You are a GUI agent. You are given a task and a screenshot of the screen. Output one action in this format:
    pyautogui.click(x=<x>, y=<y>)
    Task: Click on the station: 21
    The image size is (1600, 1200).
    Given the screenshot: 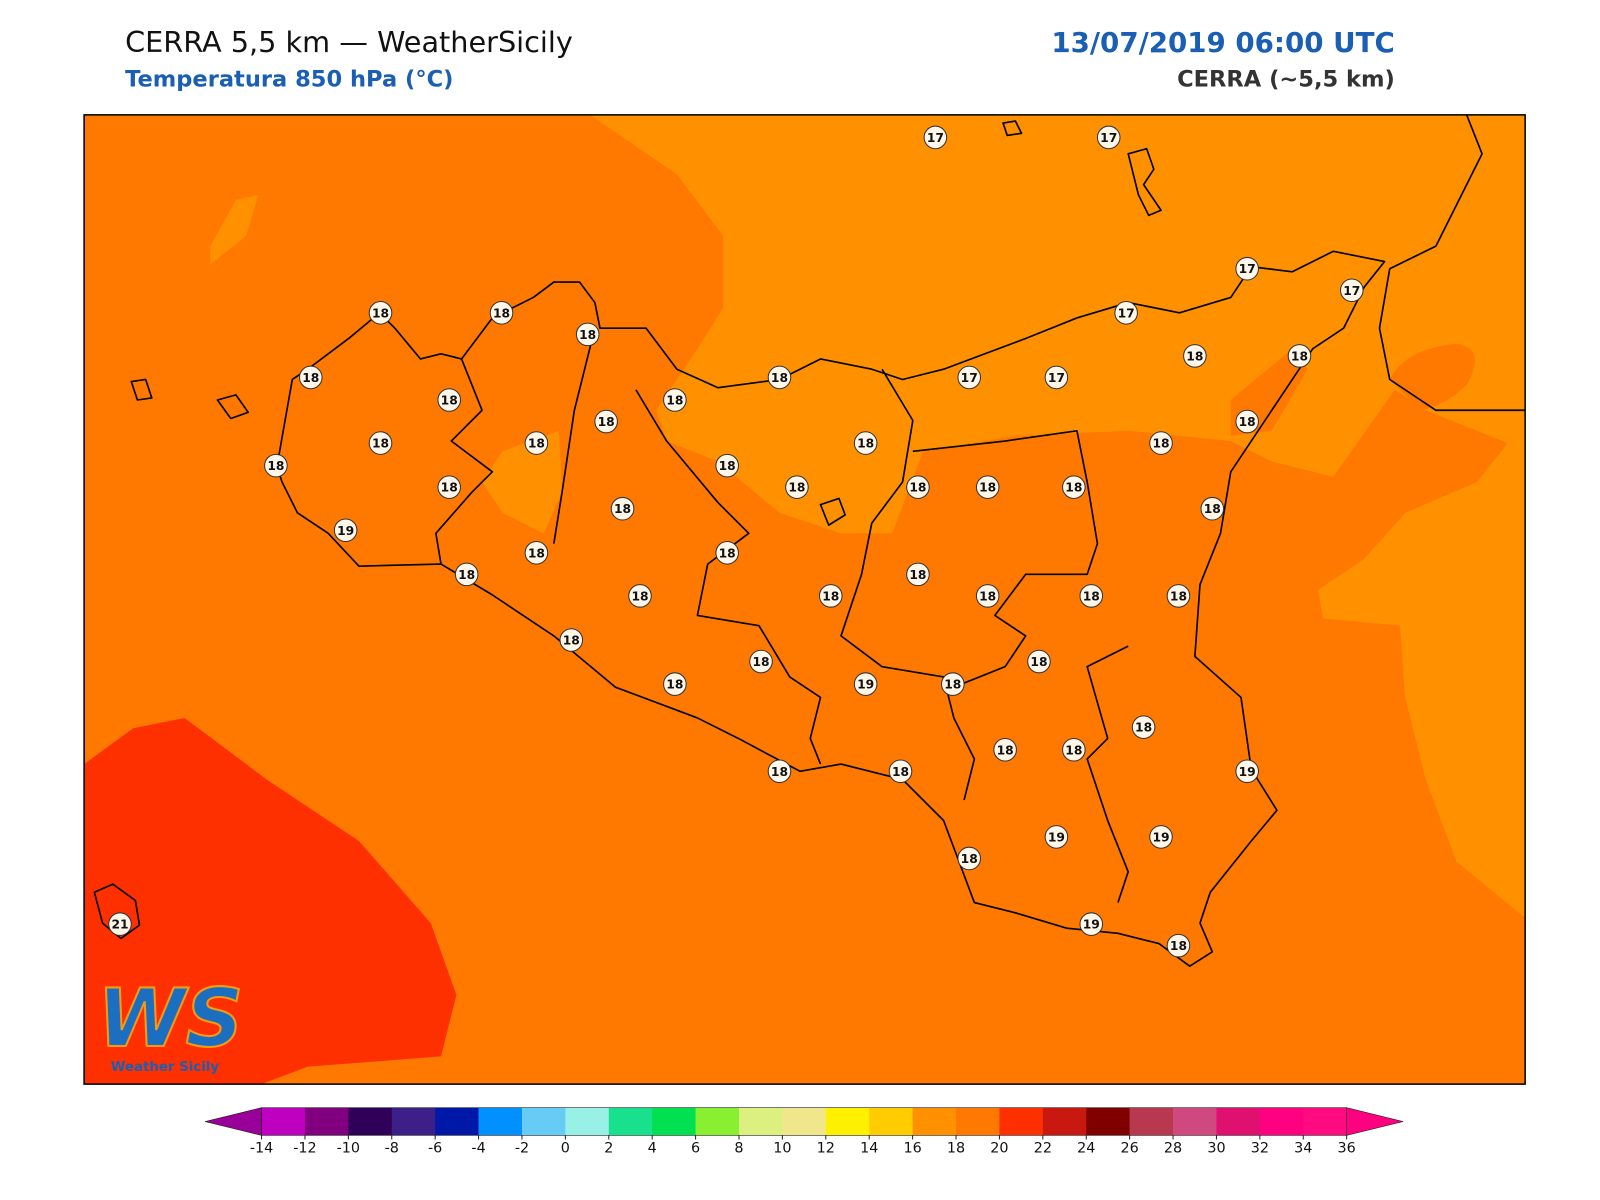 What is the action you would take?
    pyautogui.click(x=120, y=924)
    